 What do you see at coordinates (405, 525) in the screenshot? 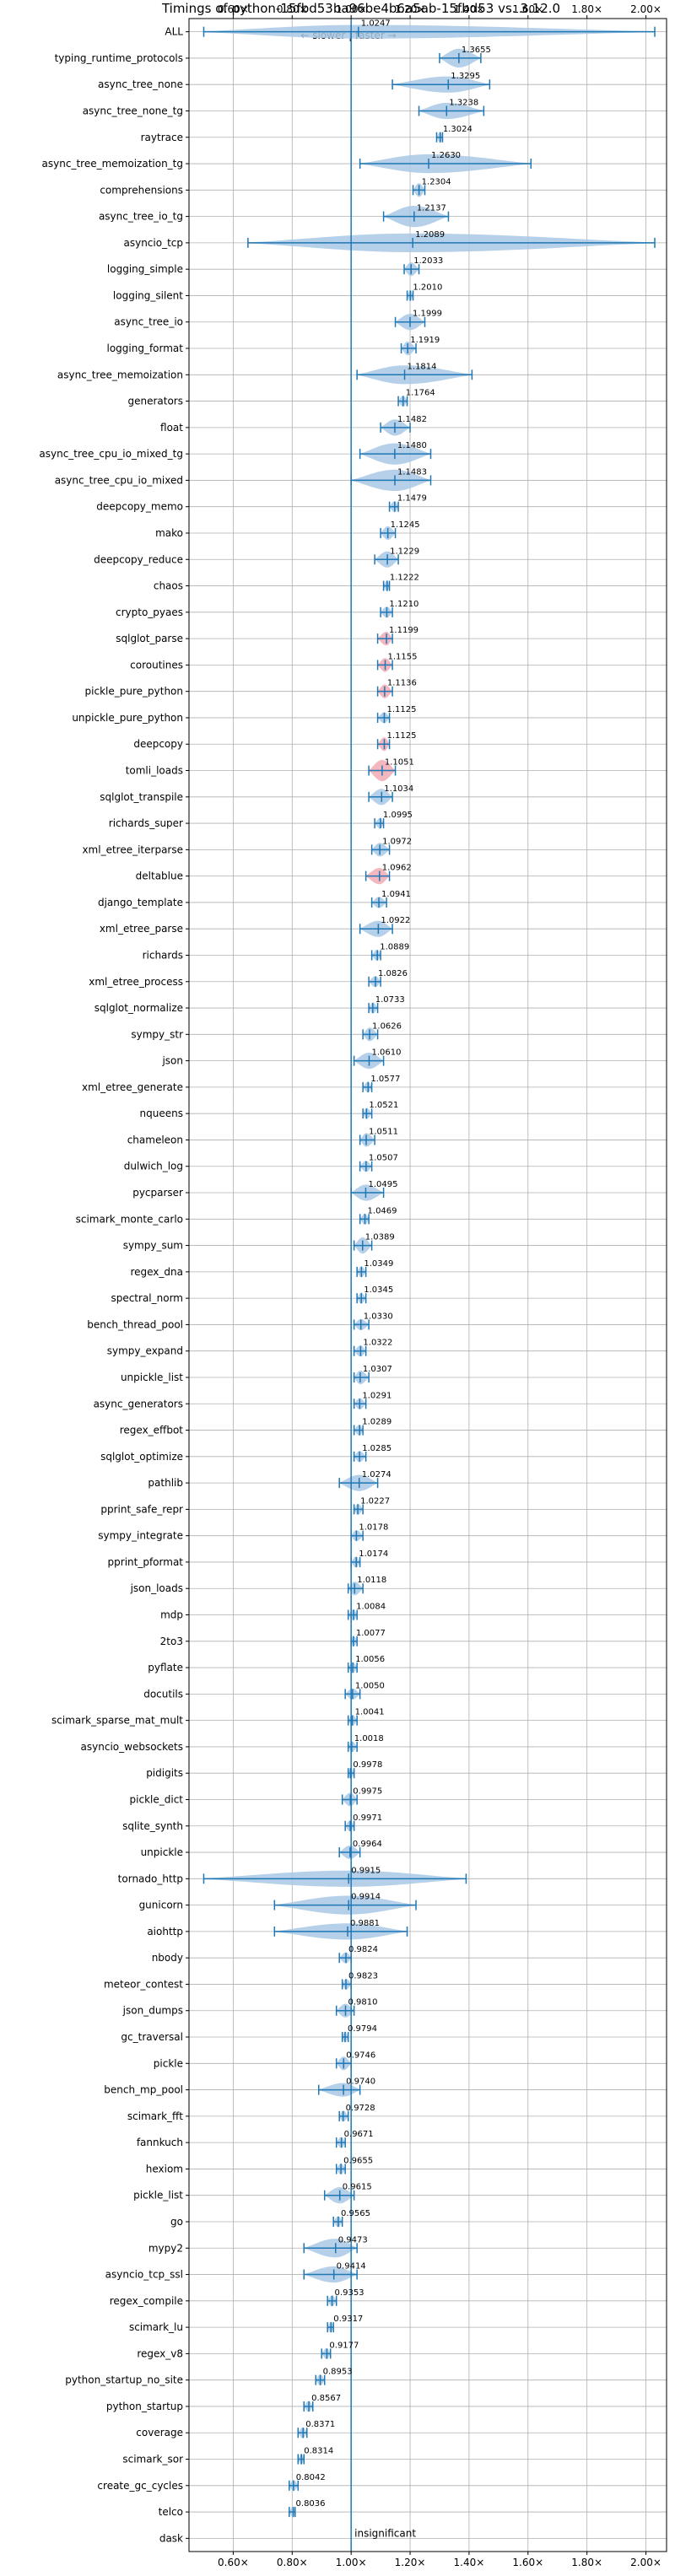
I see `value-label: 1.1245` at bounding box center [405, 525].